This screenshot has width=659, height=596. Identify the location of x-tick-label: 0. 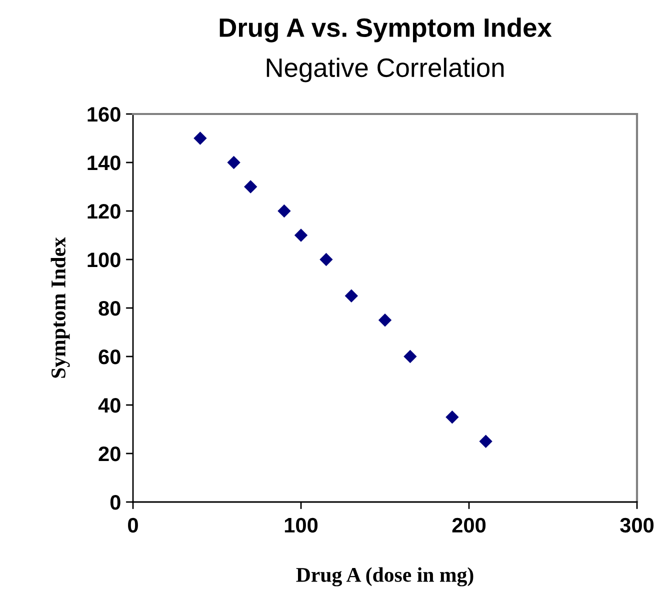
(133, 525).